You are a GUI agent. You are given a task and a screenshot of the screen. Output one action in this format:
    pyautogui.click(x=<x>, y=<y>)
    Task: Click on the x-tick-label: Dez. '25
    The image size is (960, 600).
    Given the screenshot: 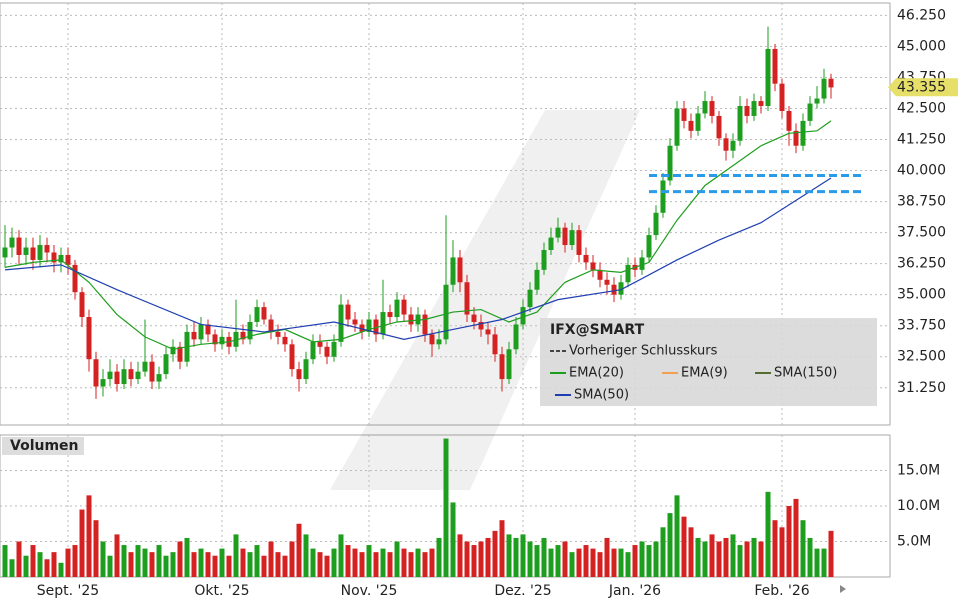 What is the action you would take?
    pyautogui.click(x=522, y=591)
    